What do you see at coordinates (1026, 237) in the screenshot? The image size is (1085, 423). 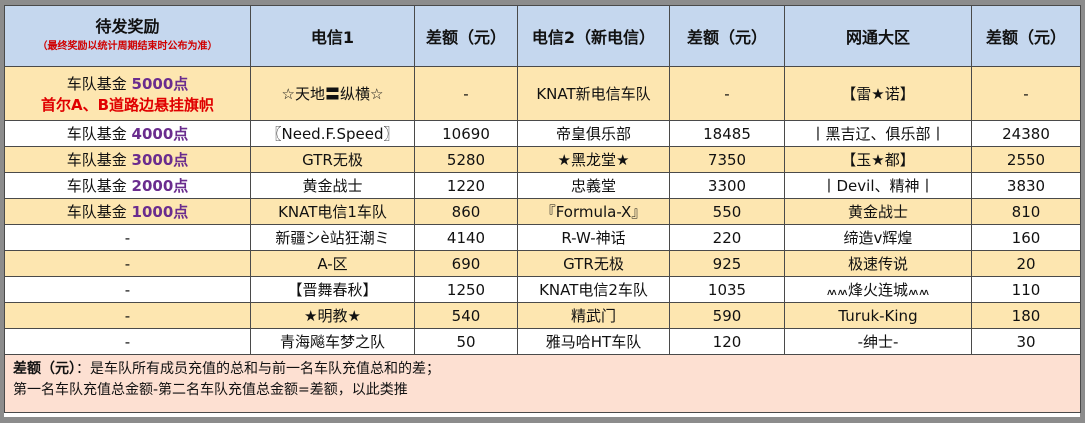 I see `netcom-diff: 160` at bounding box center [1026, 237].